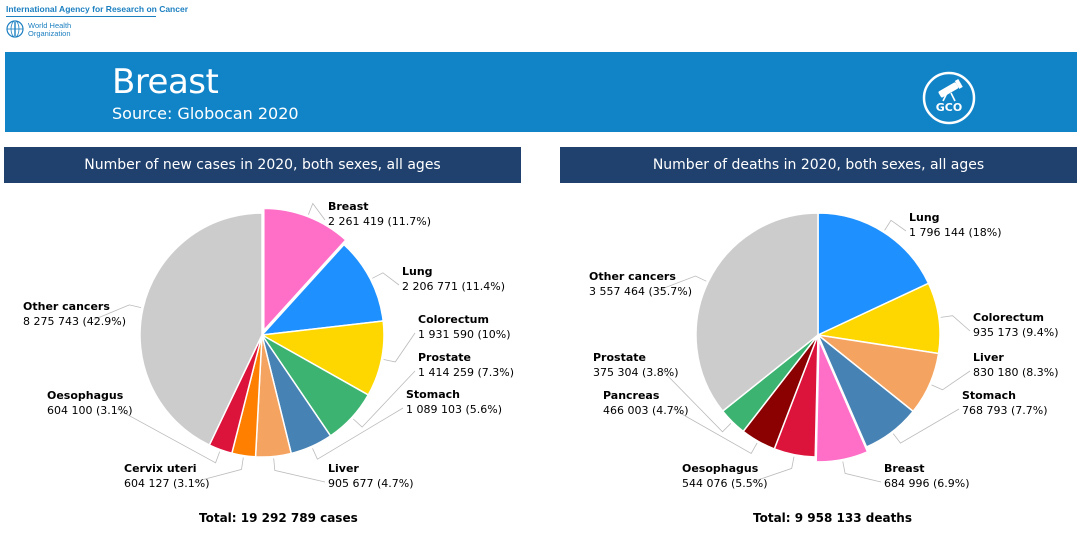 This screenshot has width=1080, height=537. I want to click on deaths-label-value-prostate: 375 304 (3.8%), so click(636, 372).